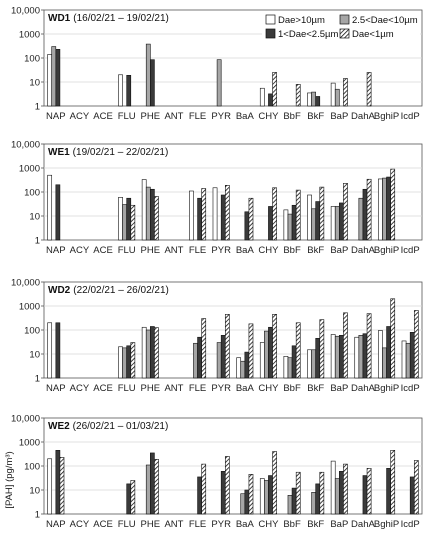  I want to click on bar-wd2-baa-s2, so click(243, 369).